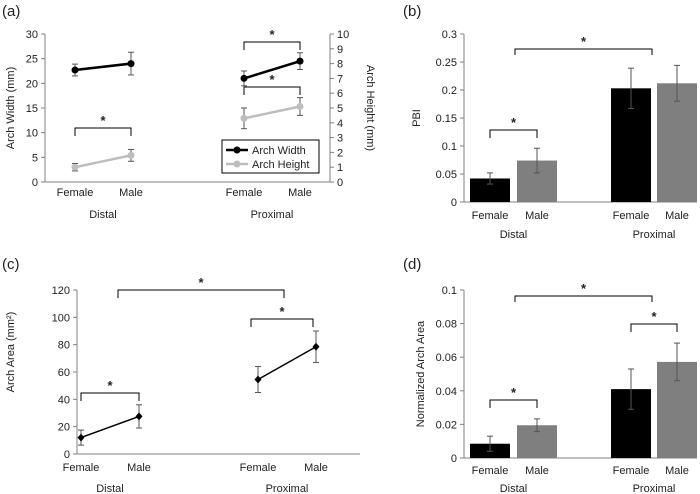 The height and width of the screenshot is (494, 700). Describe the element at coordinates (513, 133) in the screenshot. I see `b-sig-distal` at that location.